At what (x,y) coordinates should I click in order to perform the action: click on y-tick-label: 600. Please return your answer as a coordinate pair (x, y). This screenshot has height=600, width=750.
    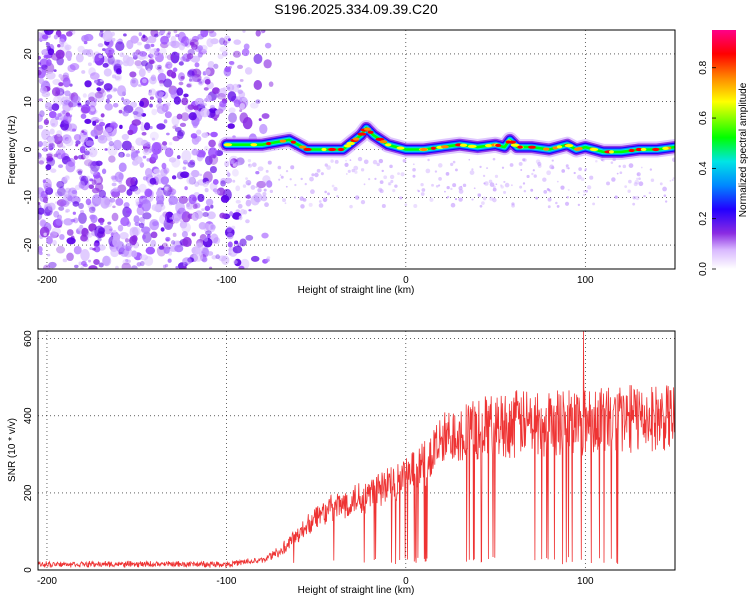
    Looking at the image, I should click on (28, 338).